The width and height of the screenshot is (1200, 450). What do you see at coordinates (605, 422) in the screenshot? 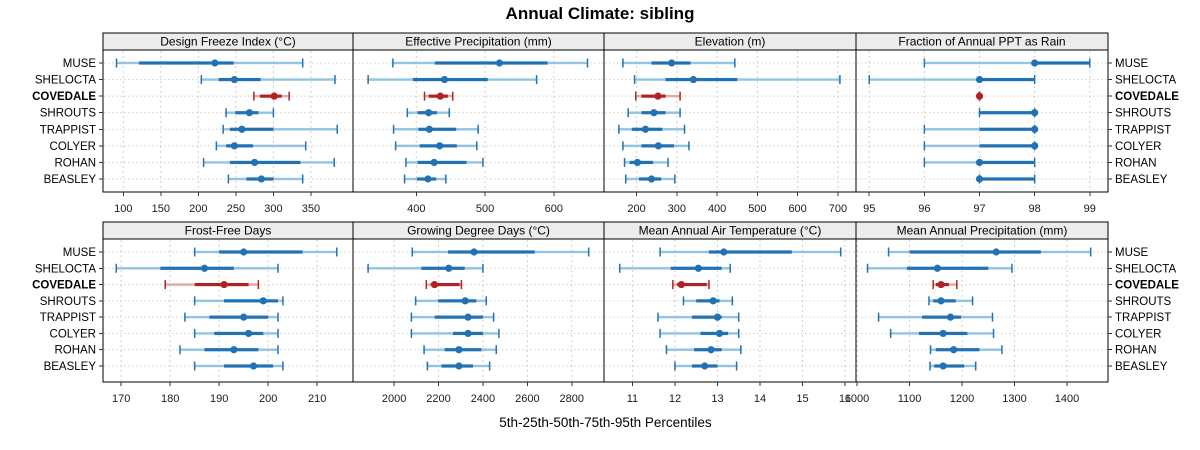
I see `x-axis-label: 5th-25th-50th-75th-95th Percentiles` at bounding box center [605, 422].